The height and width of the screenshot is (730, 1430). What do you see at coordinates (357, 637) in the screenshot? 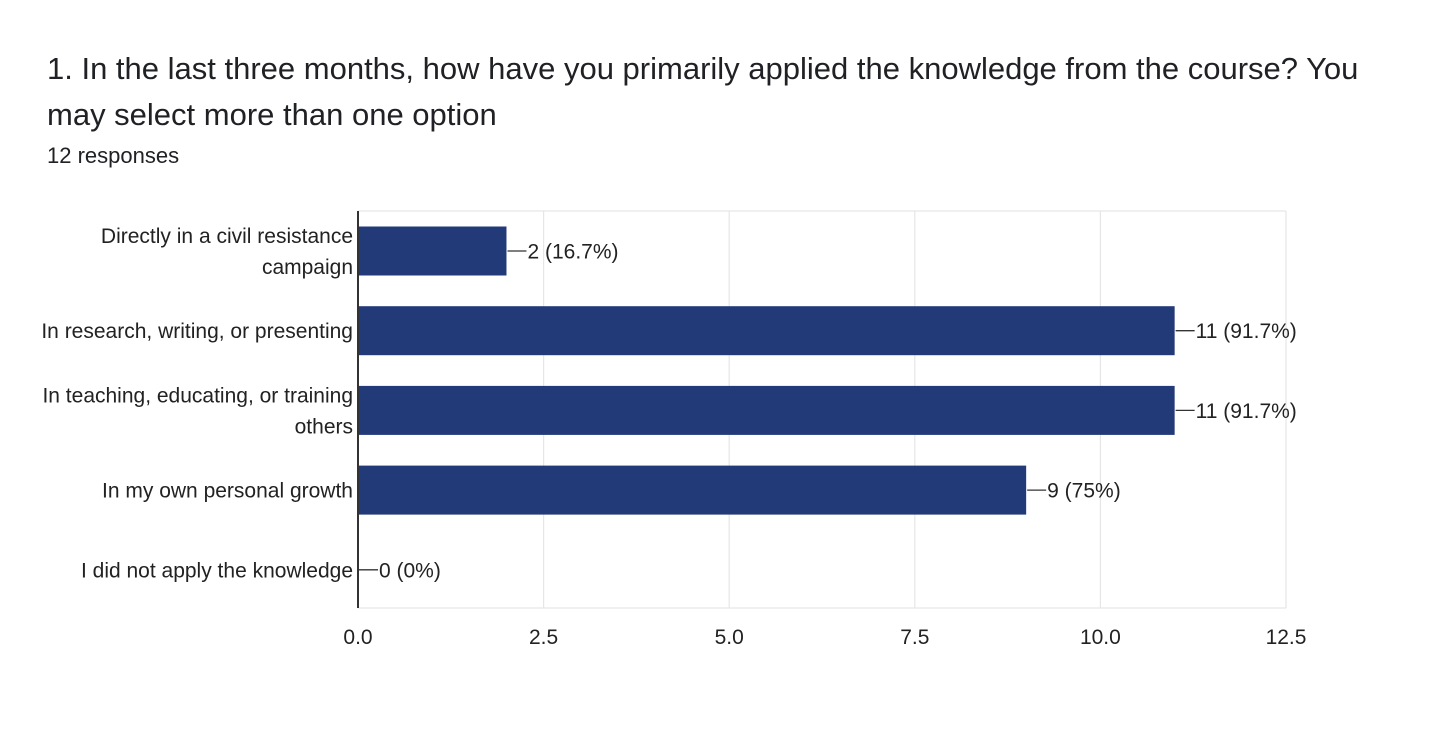
I see `x-tick-label: 0.0` at bounding box center [357, 637].